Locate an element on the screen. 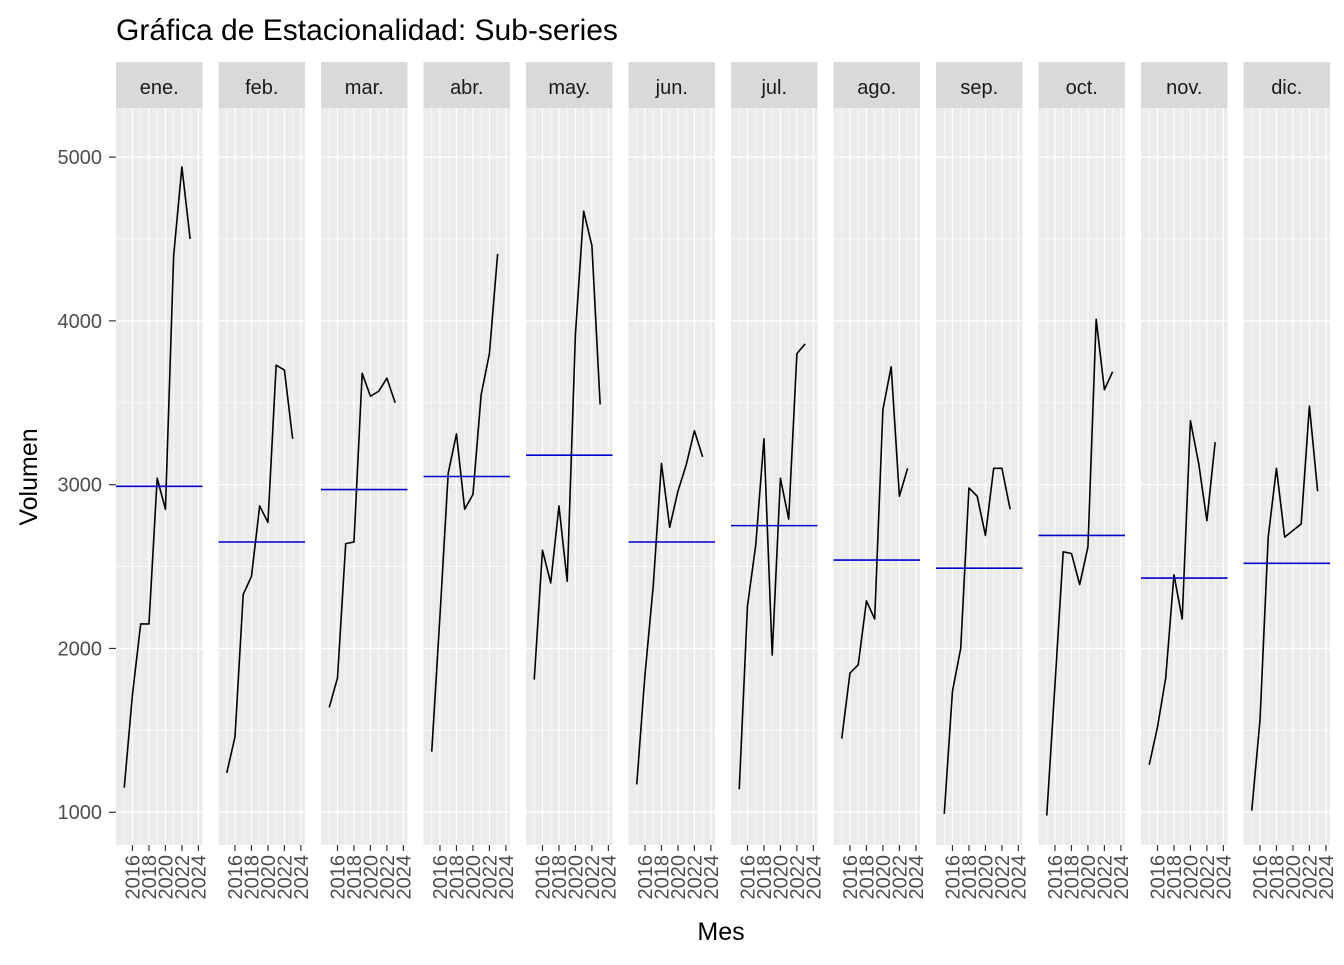 The height and width of the screenshot is (965, 1344). panel-strip-label: dic. is located at coordinates (1286, 88).